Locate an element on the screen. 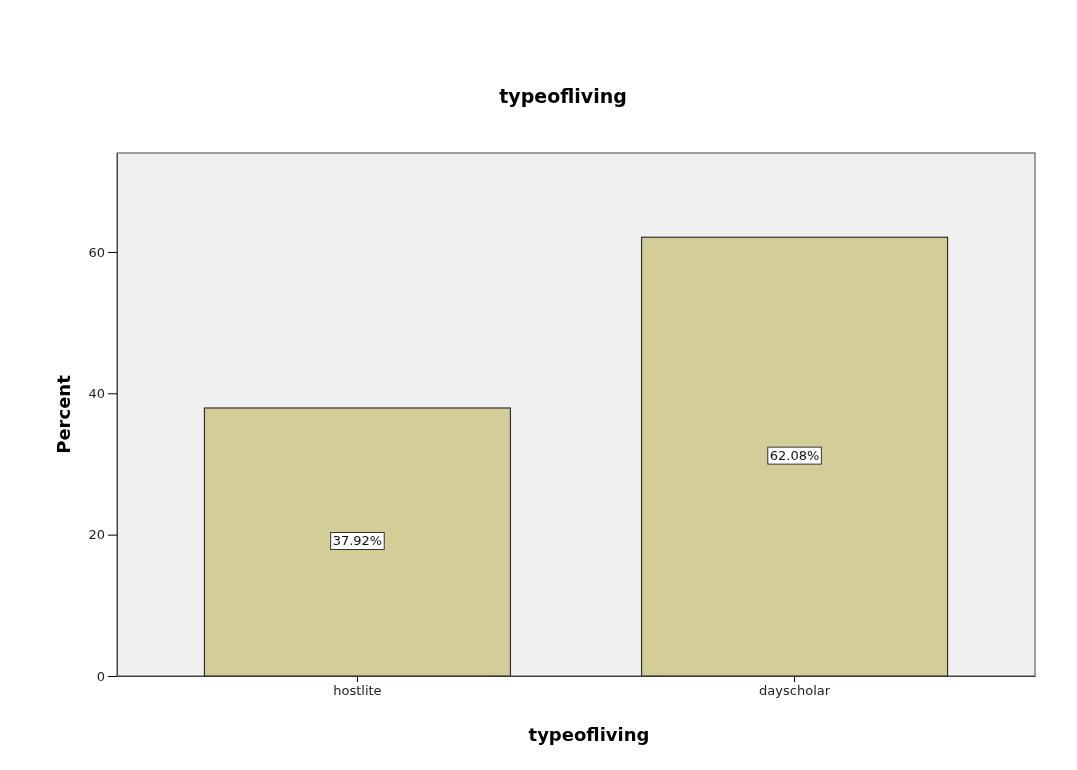 The height and width of the screenshot is (770, 1077). x-tick-label: dayscholar is located at coordinates (795, 691).